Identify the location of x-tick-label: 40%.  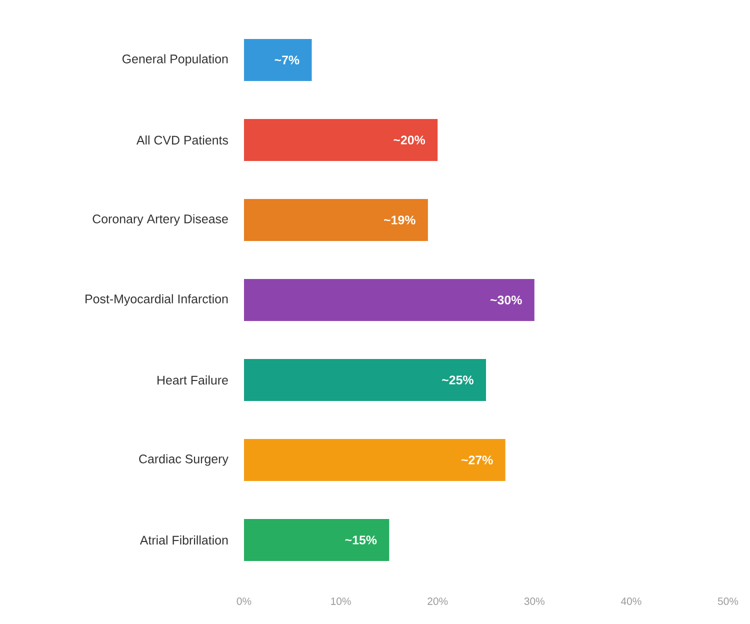
(631, 601).